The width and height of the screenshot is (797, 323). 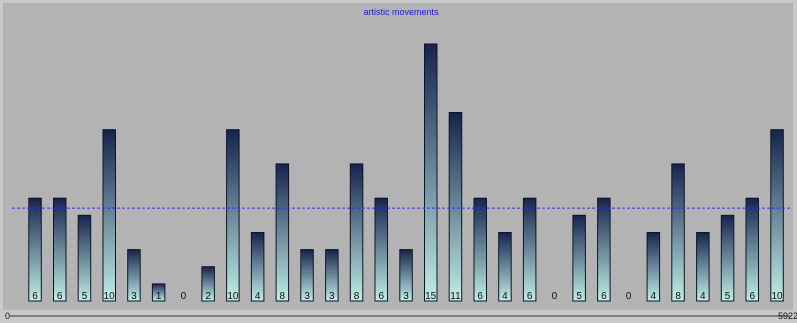 What do you see at coordinates (777, 296) in the screenshot?
I see `bar-value-label-30: 10` at bounding box center [777, 296].